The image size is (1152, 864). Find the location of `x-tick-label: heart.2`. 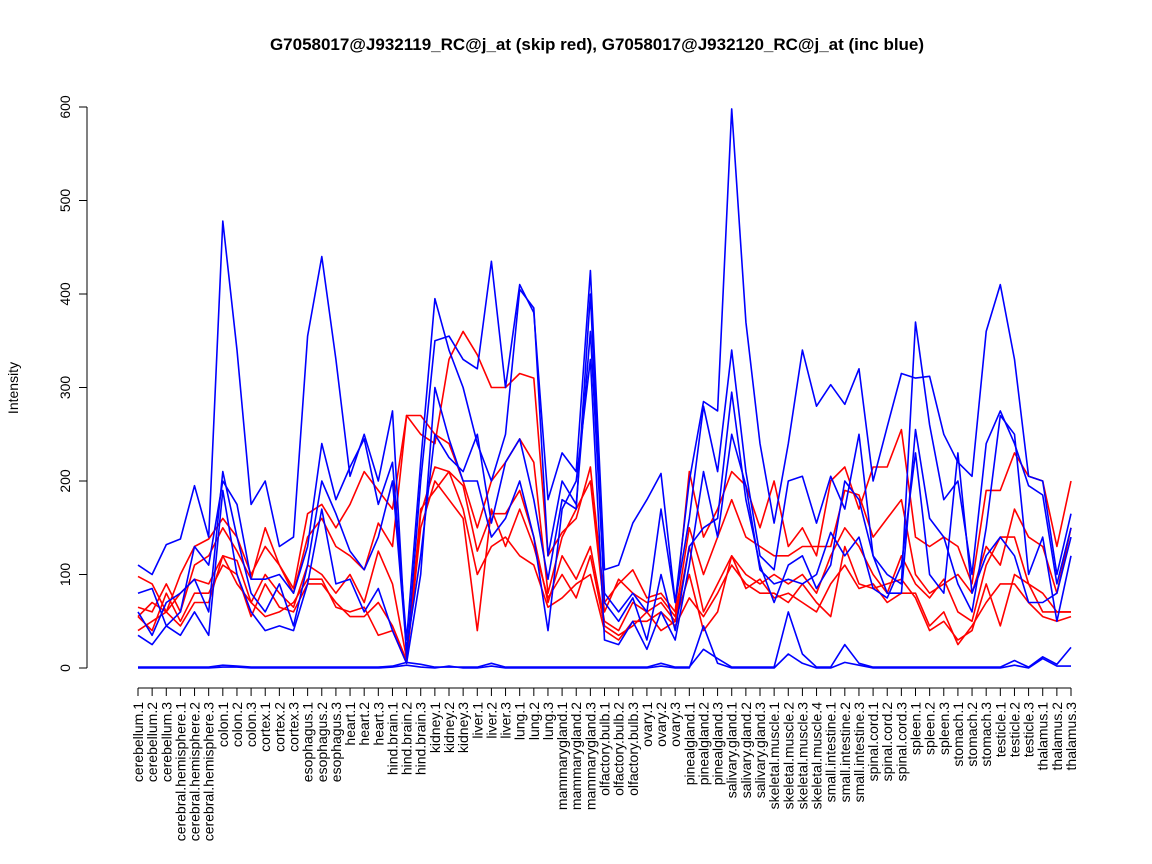

x-tick-label: heart.2 is located at coordinates (364, 724).